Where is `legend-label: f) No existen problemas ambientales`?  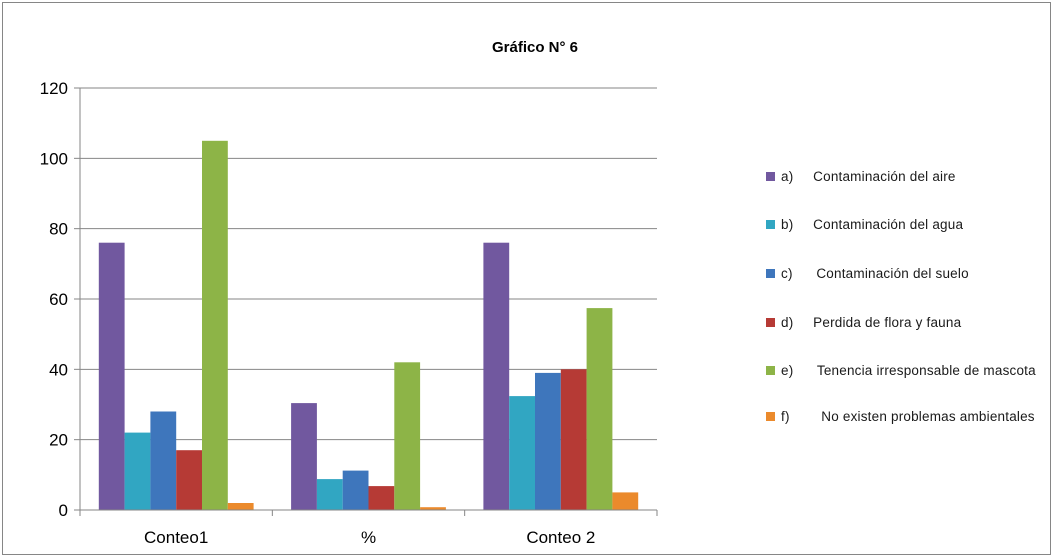
legend-label: f) No existen problemas ambientales is located at coordinates (908, 416).